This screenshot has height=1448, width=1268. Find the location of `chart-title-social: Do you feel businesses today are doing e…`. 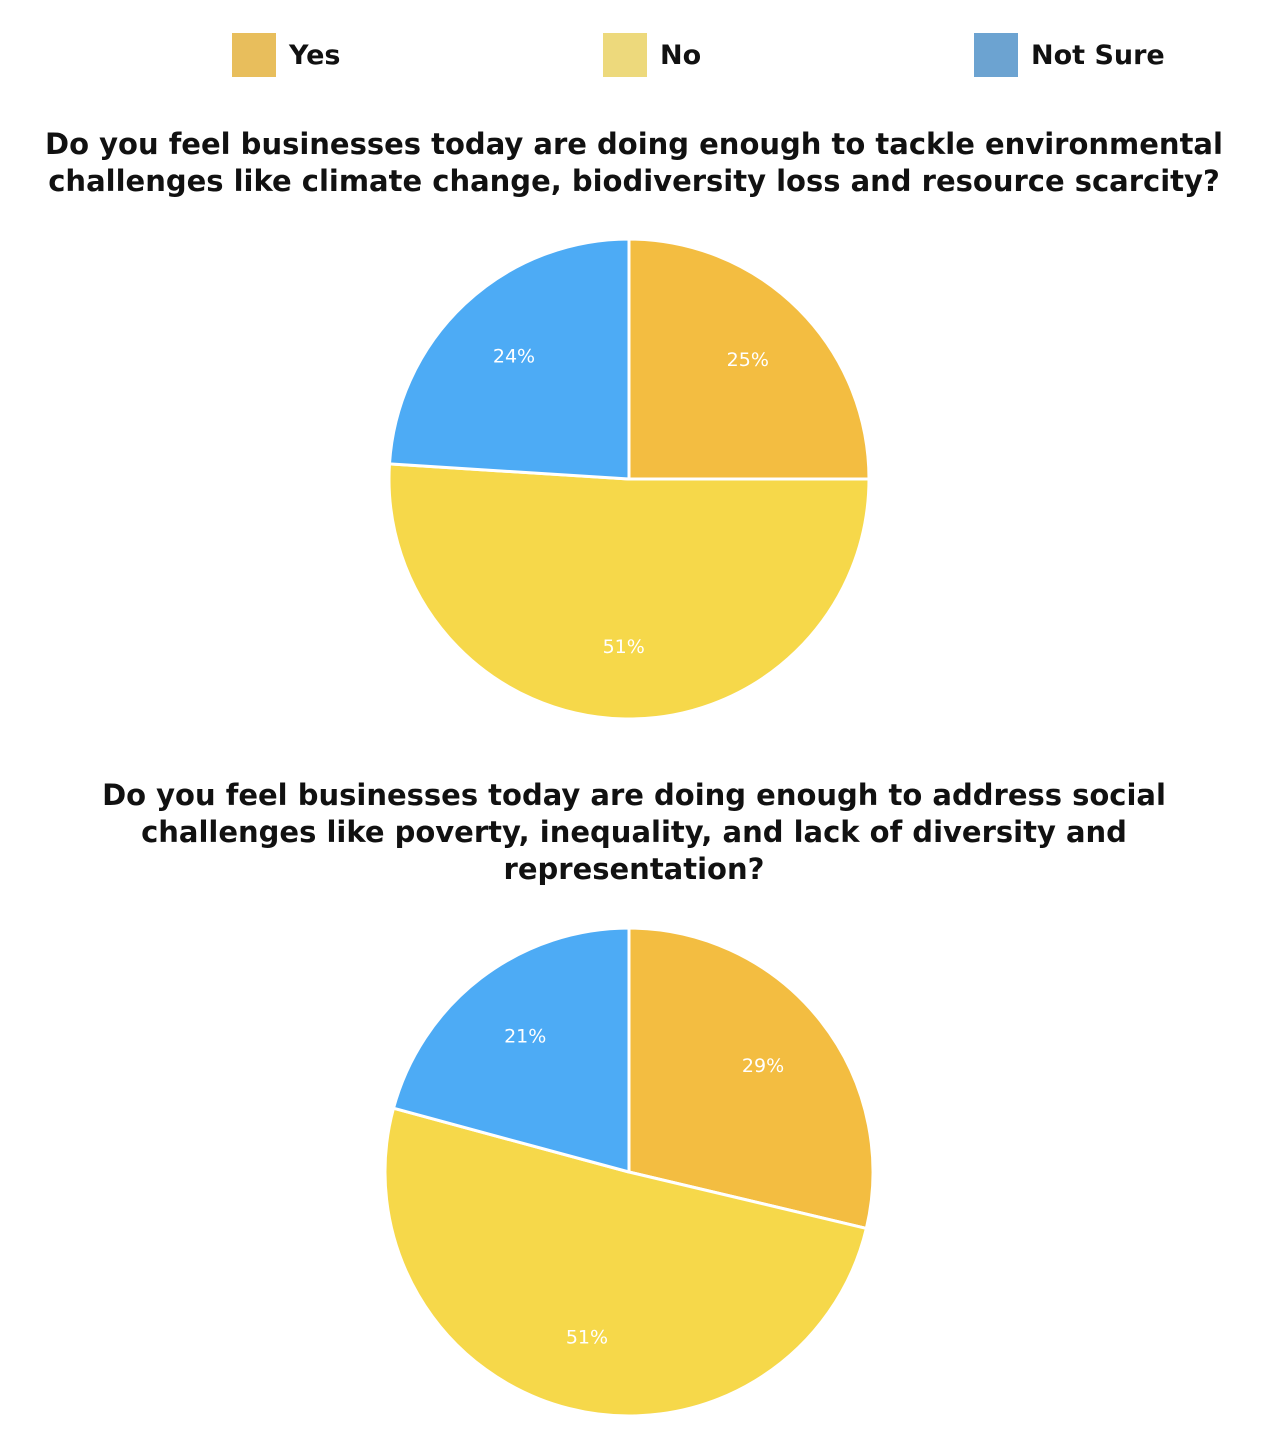

chart-title-social: Do you feel businesses today are doing e… is located at coordinates (634, 832).